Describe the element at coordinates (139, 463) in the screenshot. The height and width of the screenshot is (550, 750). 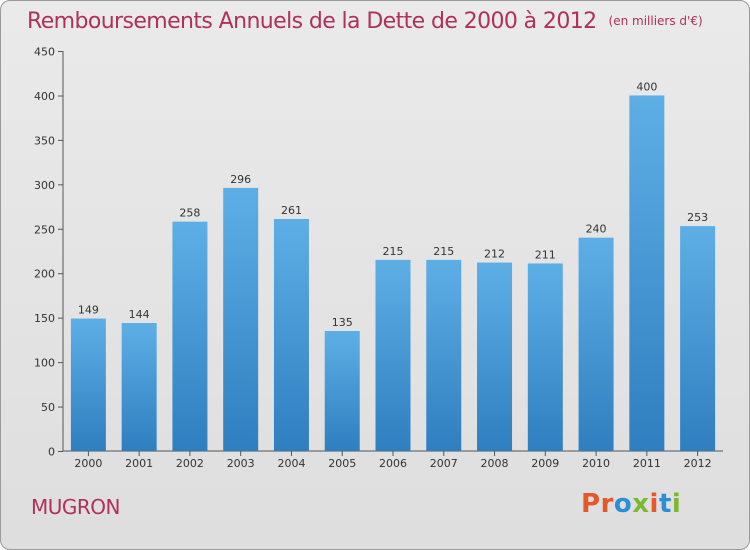
I see `x-tick-label: 2001` at that location.